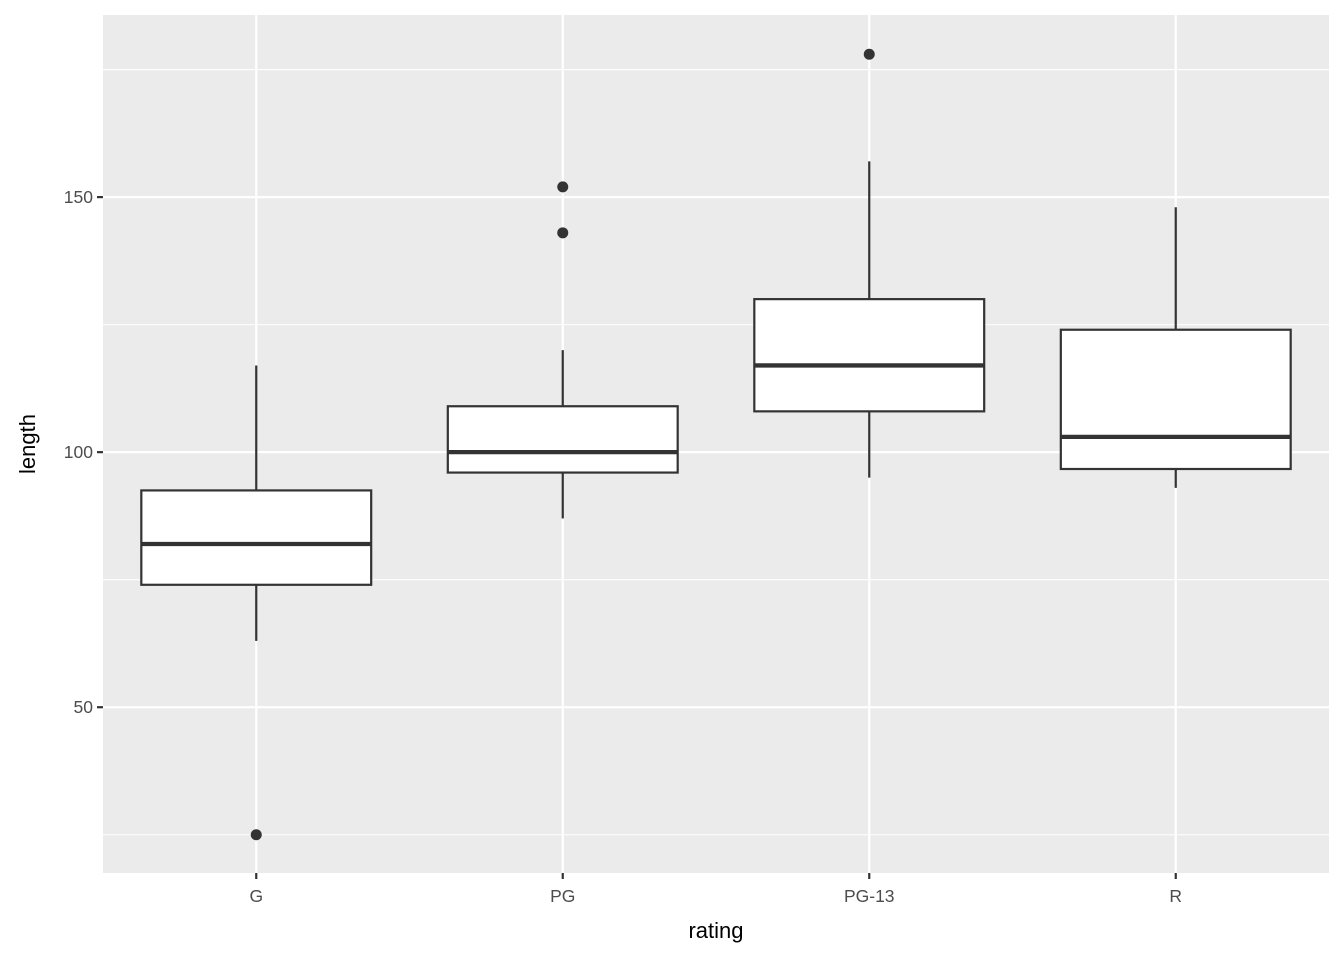 The height and width of the screenshot is (960, 1344). What do you see at coordinates (869, 896) in the screenshot?
I see `x-tick-label: PG-13` at bounding box center [869, 896].